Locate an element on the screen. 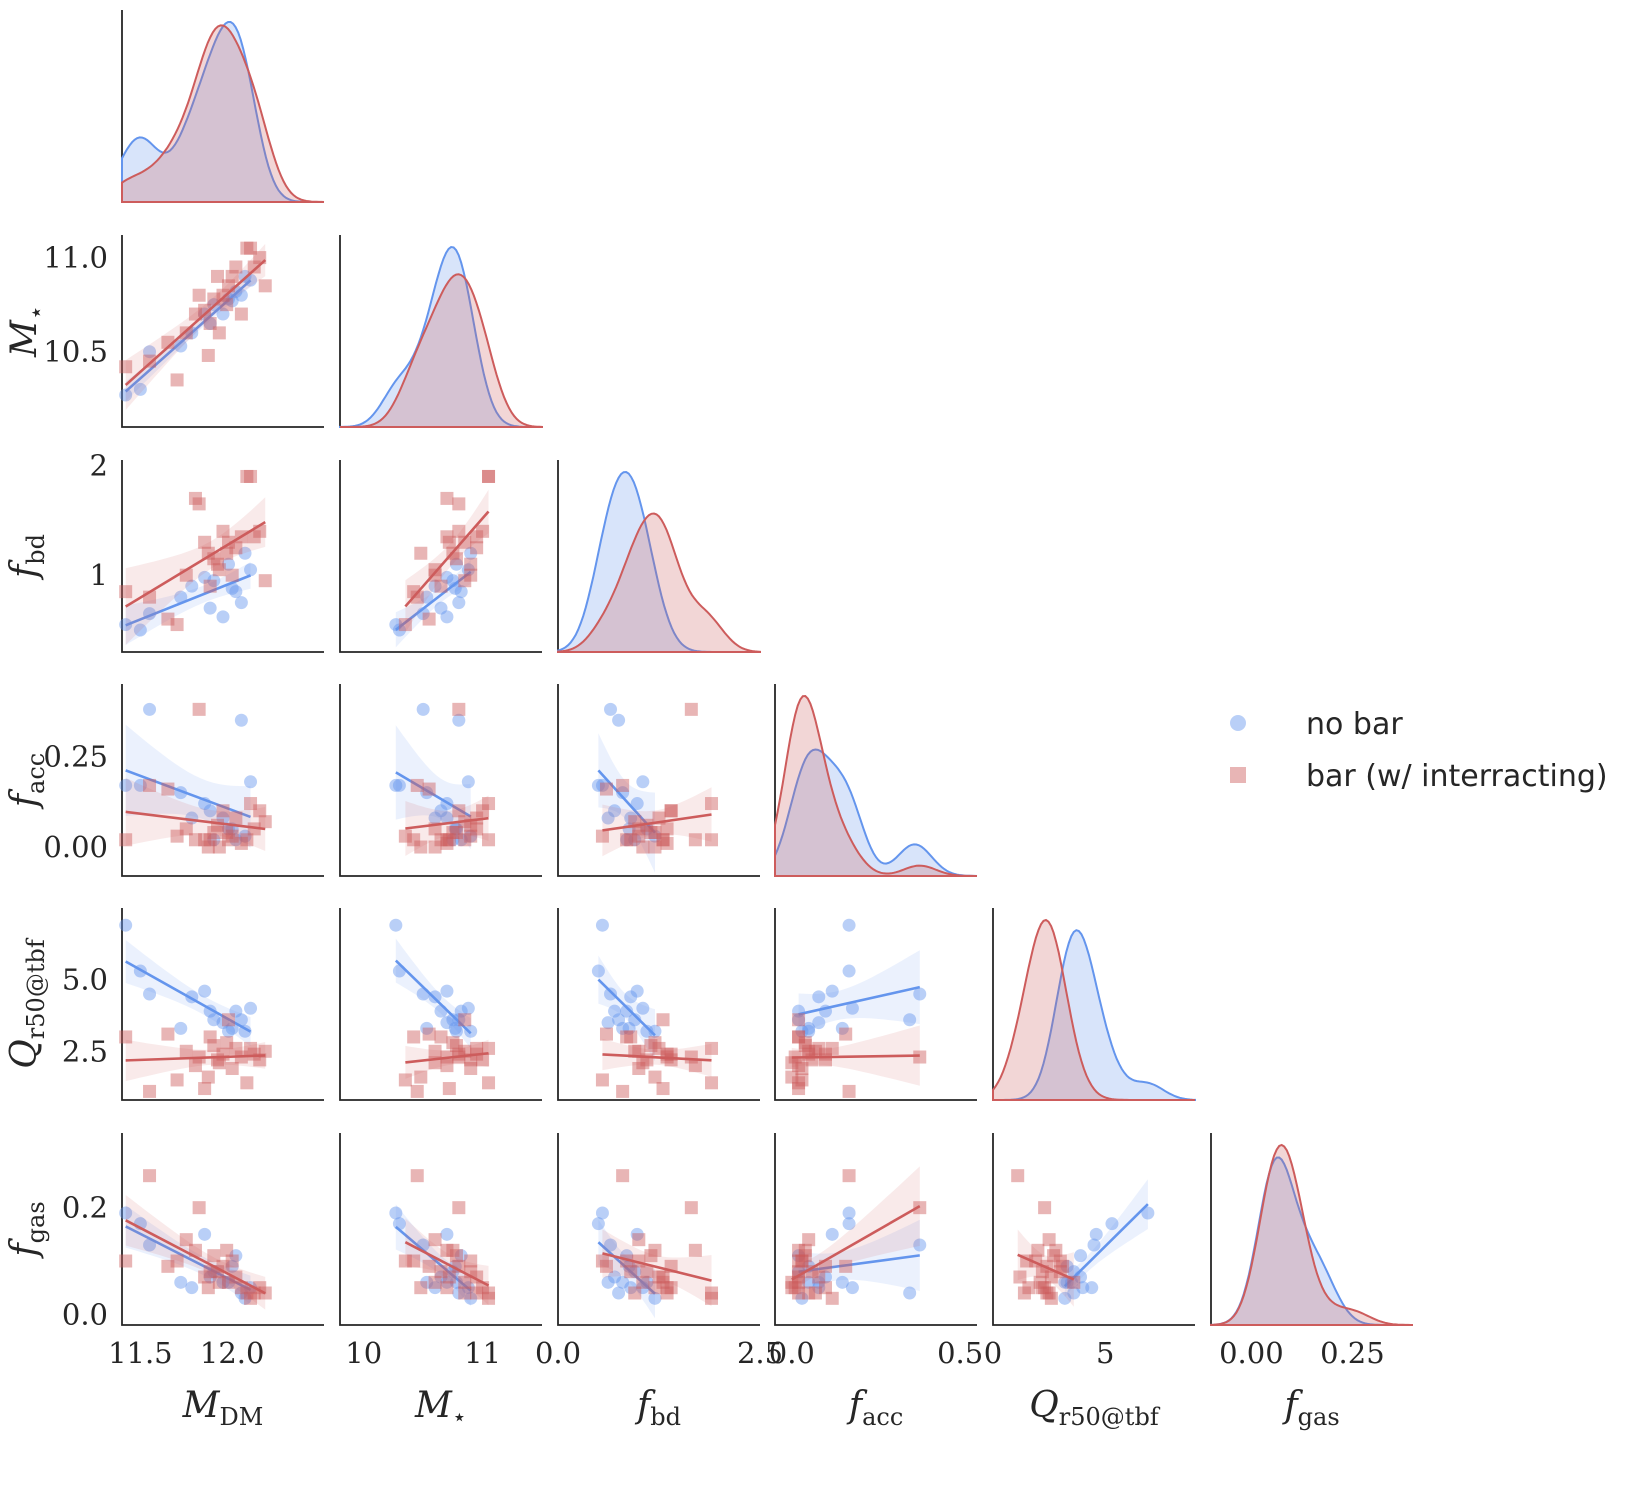  xlabel-fbd: fbd is located at coordinates (657, 1408).